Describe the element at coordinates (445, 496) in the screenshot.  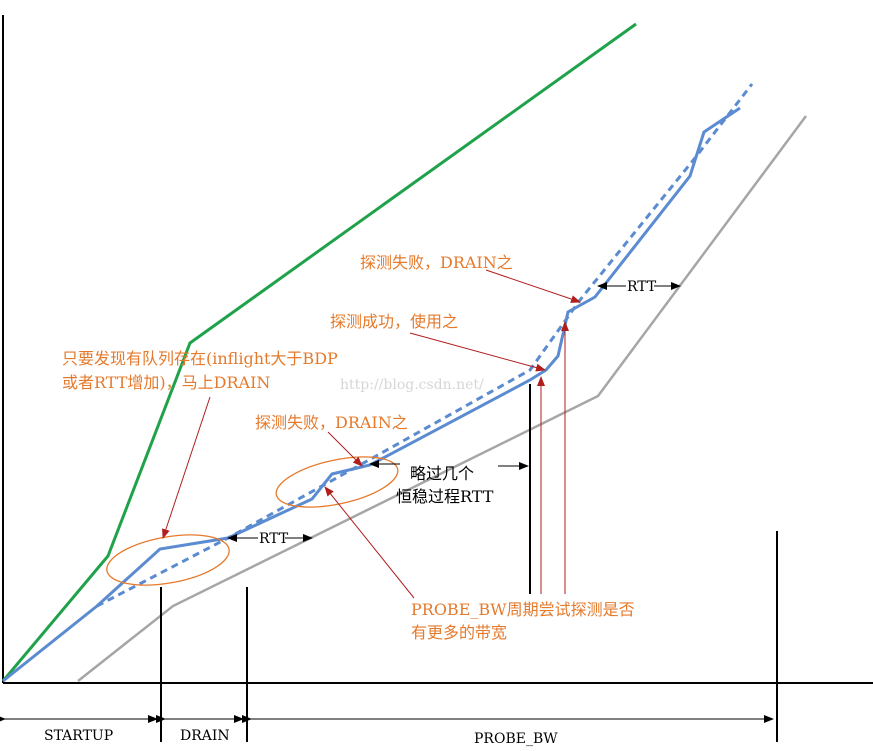
I see `skip-label-line2: 恒稳过程RTT` at that location.